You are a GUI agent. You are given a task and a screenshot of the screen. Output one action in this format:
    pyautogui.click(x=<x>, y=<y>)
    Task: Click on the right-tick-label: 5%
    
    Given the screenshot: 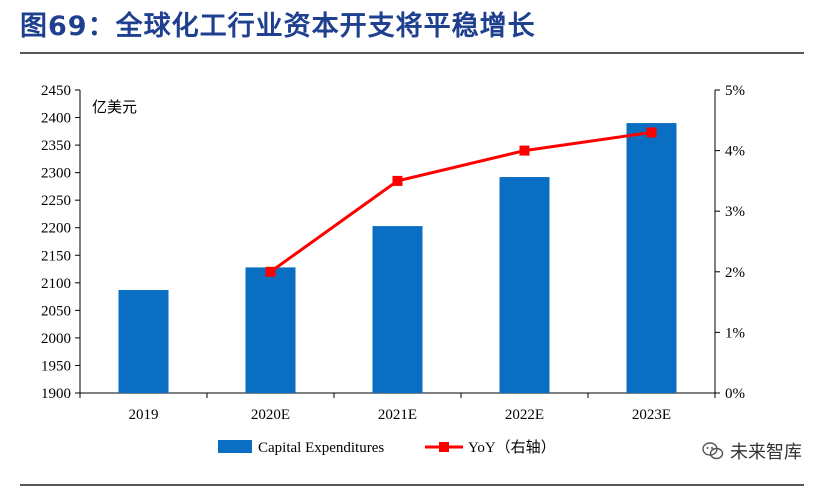 What is the action you would take?
    pyautogui.click(x=735, y=91)
    